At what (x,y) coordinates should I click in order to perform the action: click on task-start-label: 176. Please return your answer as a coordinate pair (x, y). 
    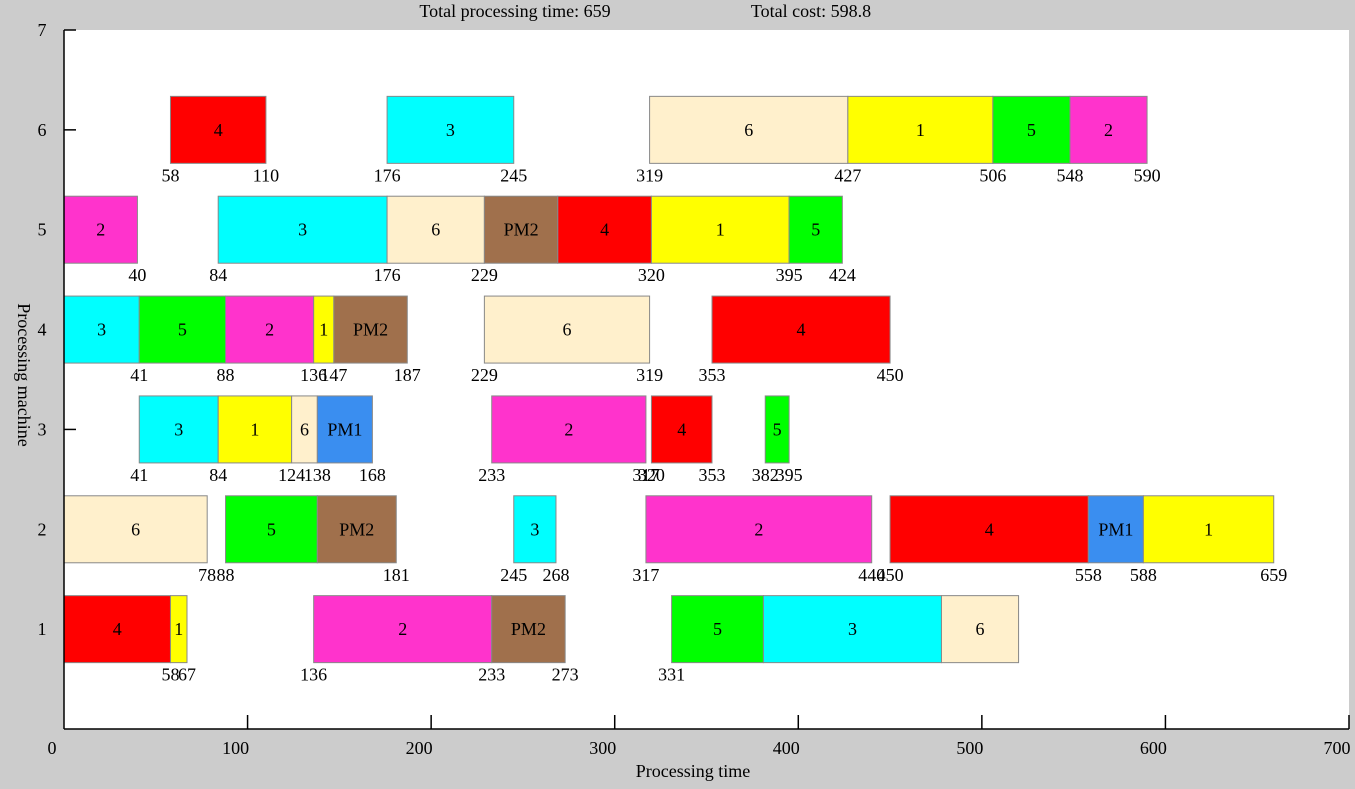
    Looking at the image, I should click on (387, 175).